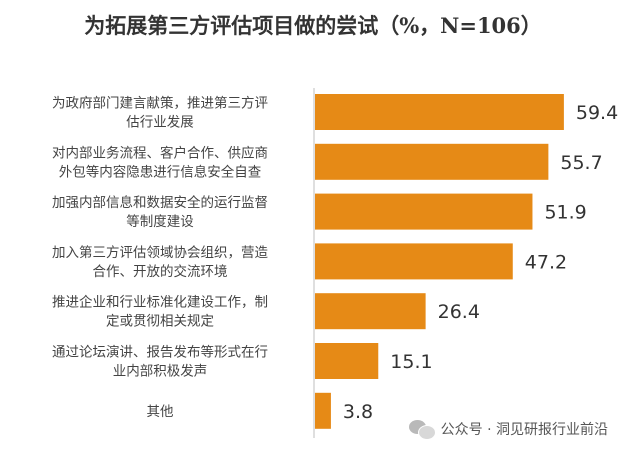 The width and height of the screenshot is (626, 454). I want to click on category-label: 等制度建设, so click(160, 221).